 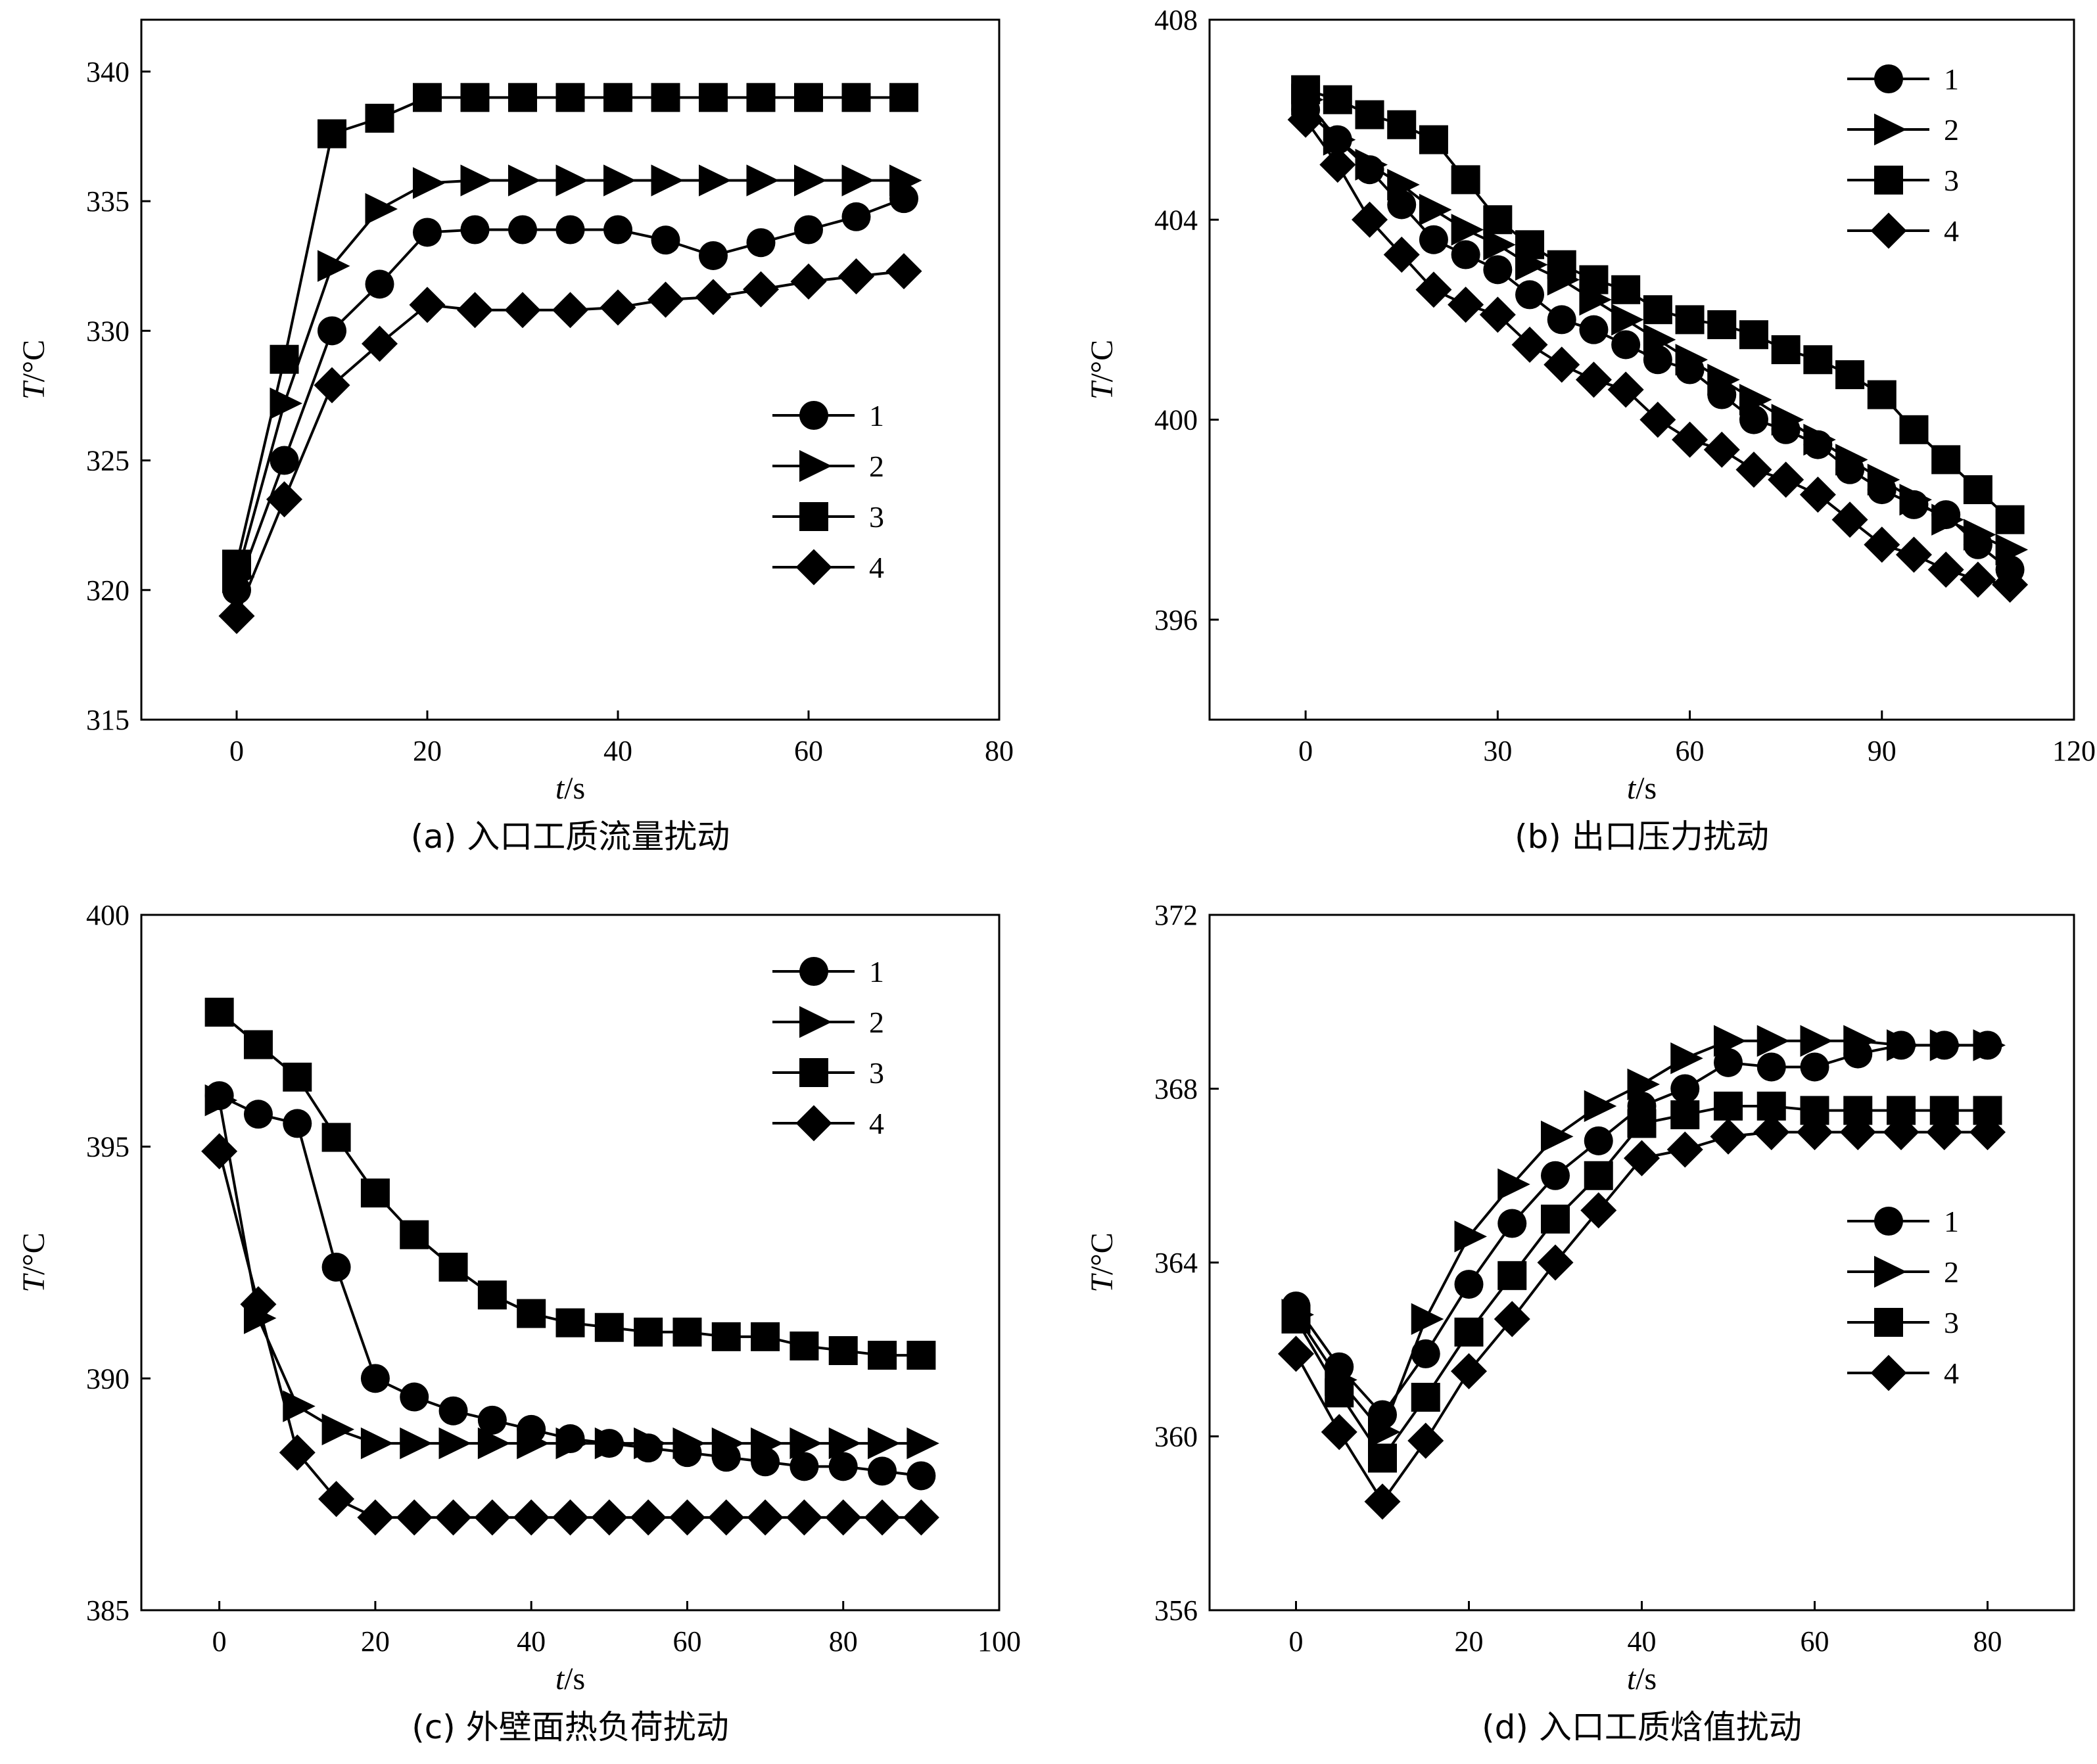 I want to click on x-tick-label: 0, so click(x=237, y=751).